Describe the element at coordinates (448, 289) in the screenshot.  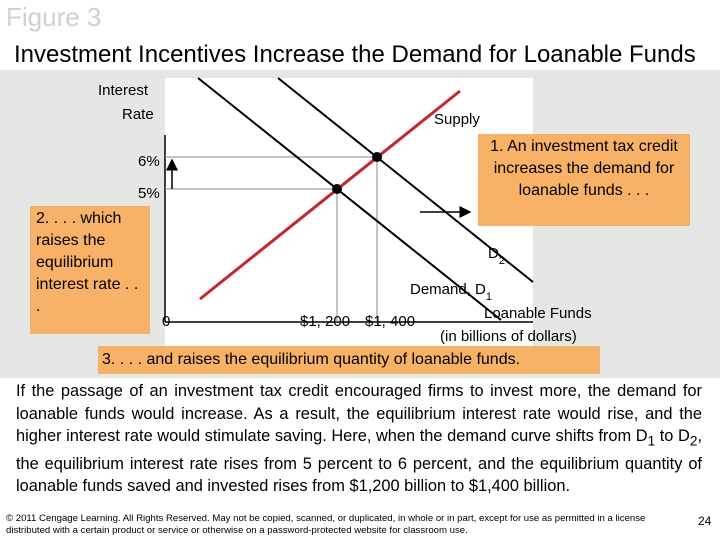
I see `label-text: Demand, D` at that location.